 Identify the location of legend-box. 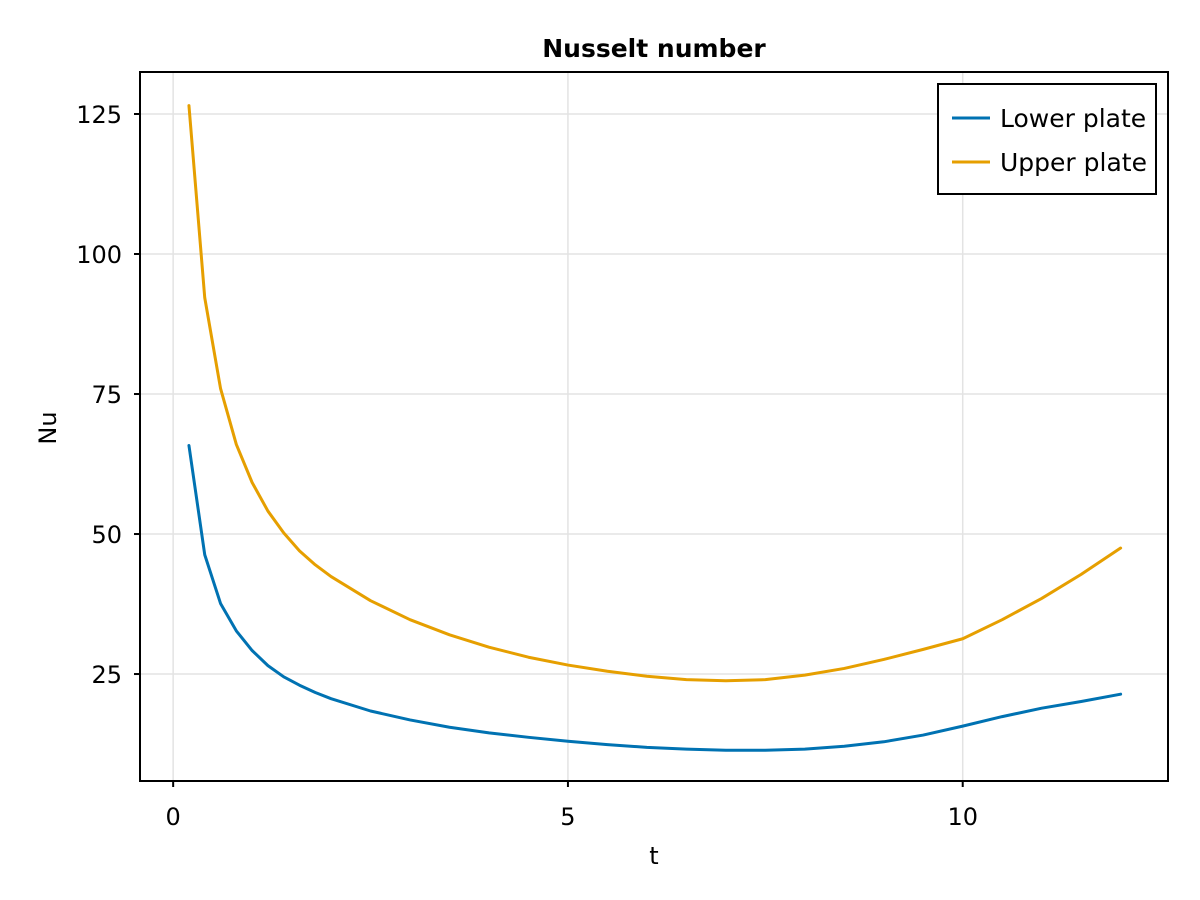
(1047, 139).